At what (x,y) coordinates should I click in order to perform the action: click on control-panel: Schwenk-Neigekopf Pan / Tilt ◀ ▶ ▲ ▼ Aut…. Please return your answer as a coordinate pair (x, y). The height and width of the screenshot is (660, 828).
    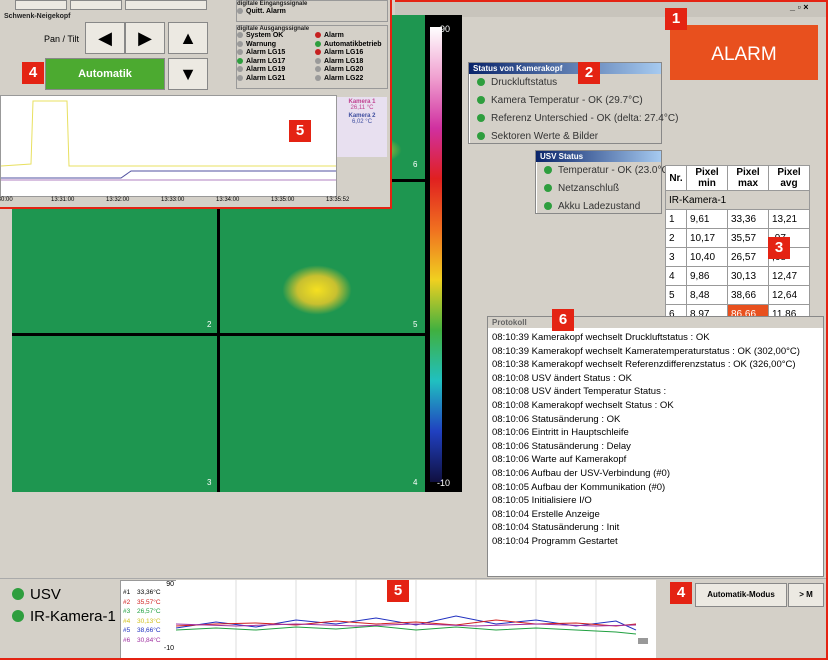
    Looking at the image, I should click on (196, 104).